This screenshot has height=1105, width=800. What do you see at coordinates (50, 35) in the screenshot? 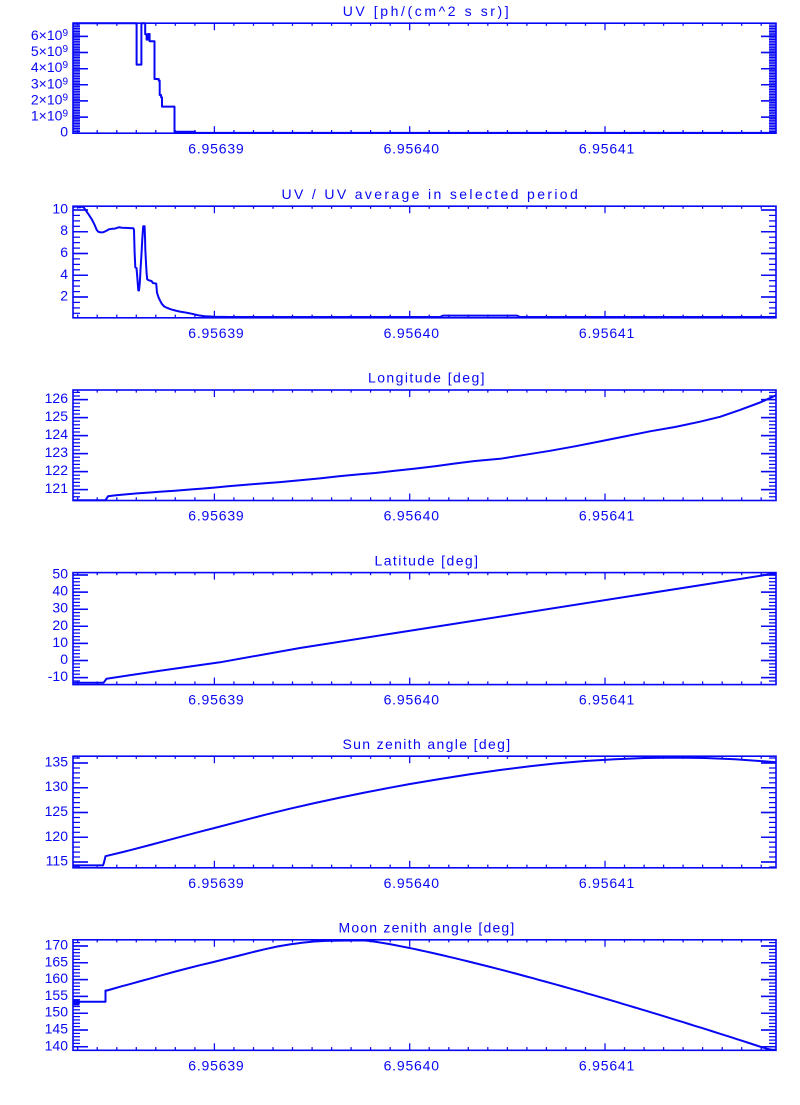
I see `svg-text: 6×109` at bounding box center [50, 35].